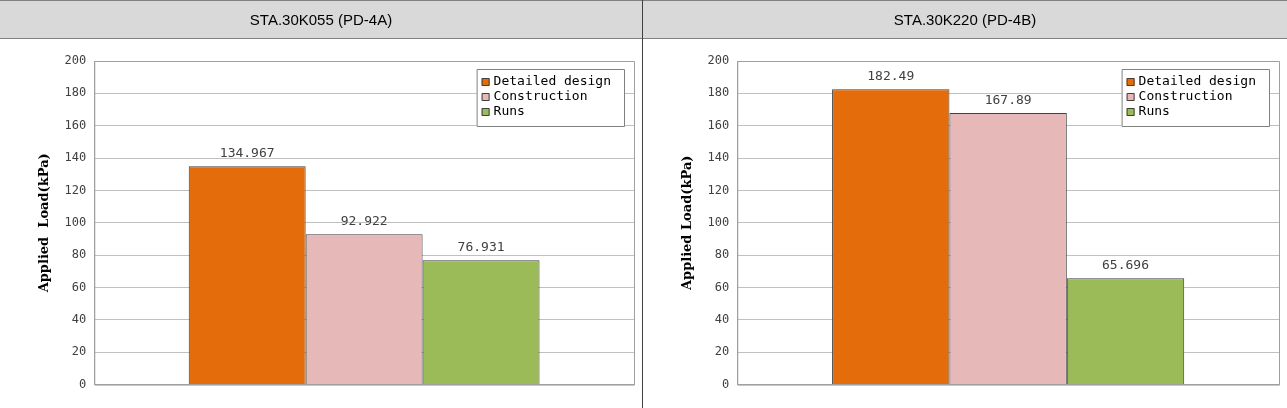 The width and height of the screenshot is (1287, 408). Describe the element at coordinates (321, 19) in the screenshot. I see `chart-title: STA.30K055 (PD-4A)` at that location.